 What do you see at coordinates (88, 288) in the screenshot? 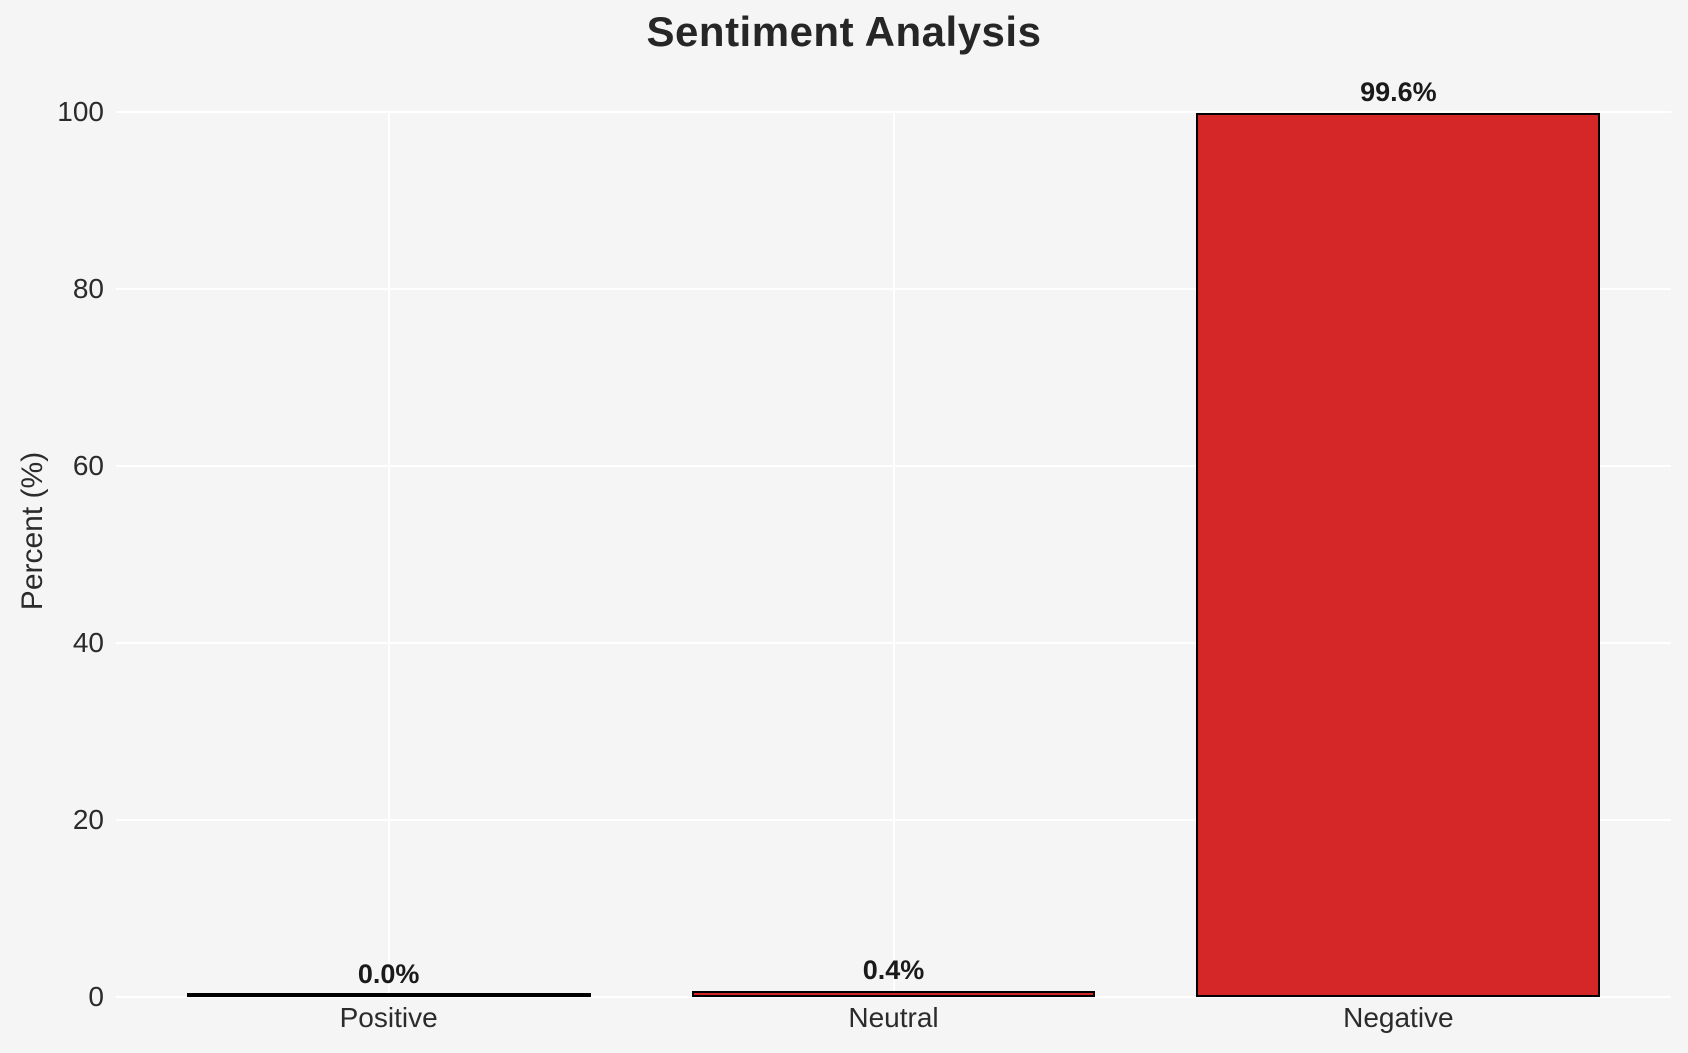
I see `y-tick-label-80: 80` at bounding box center [88, 288].